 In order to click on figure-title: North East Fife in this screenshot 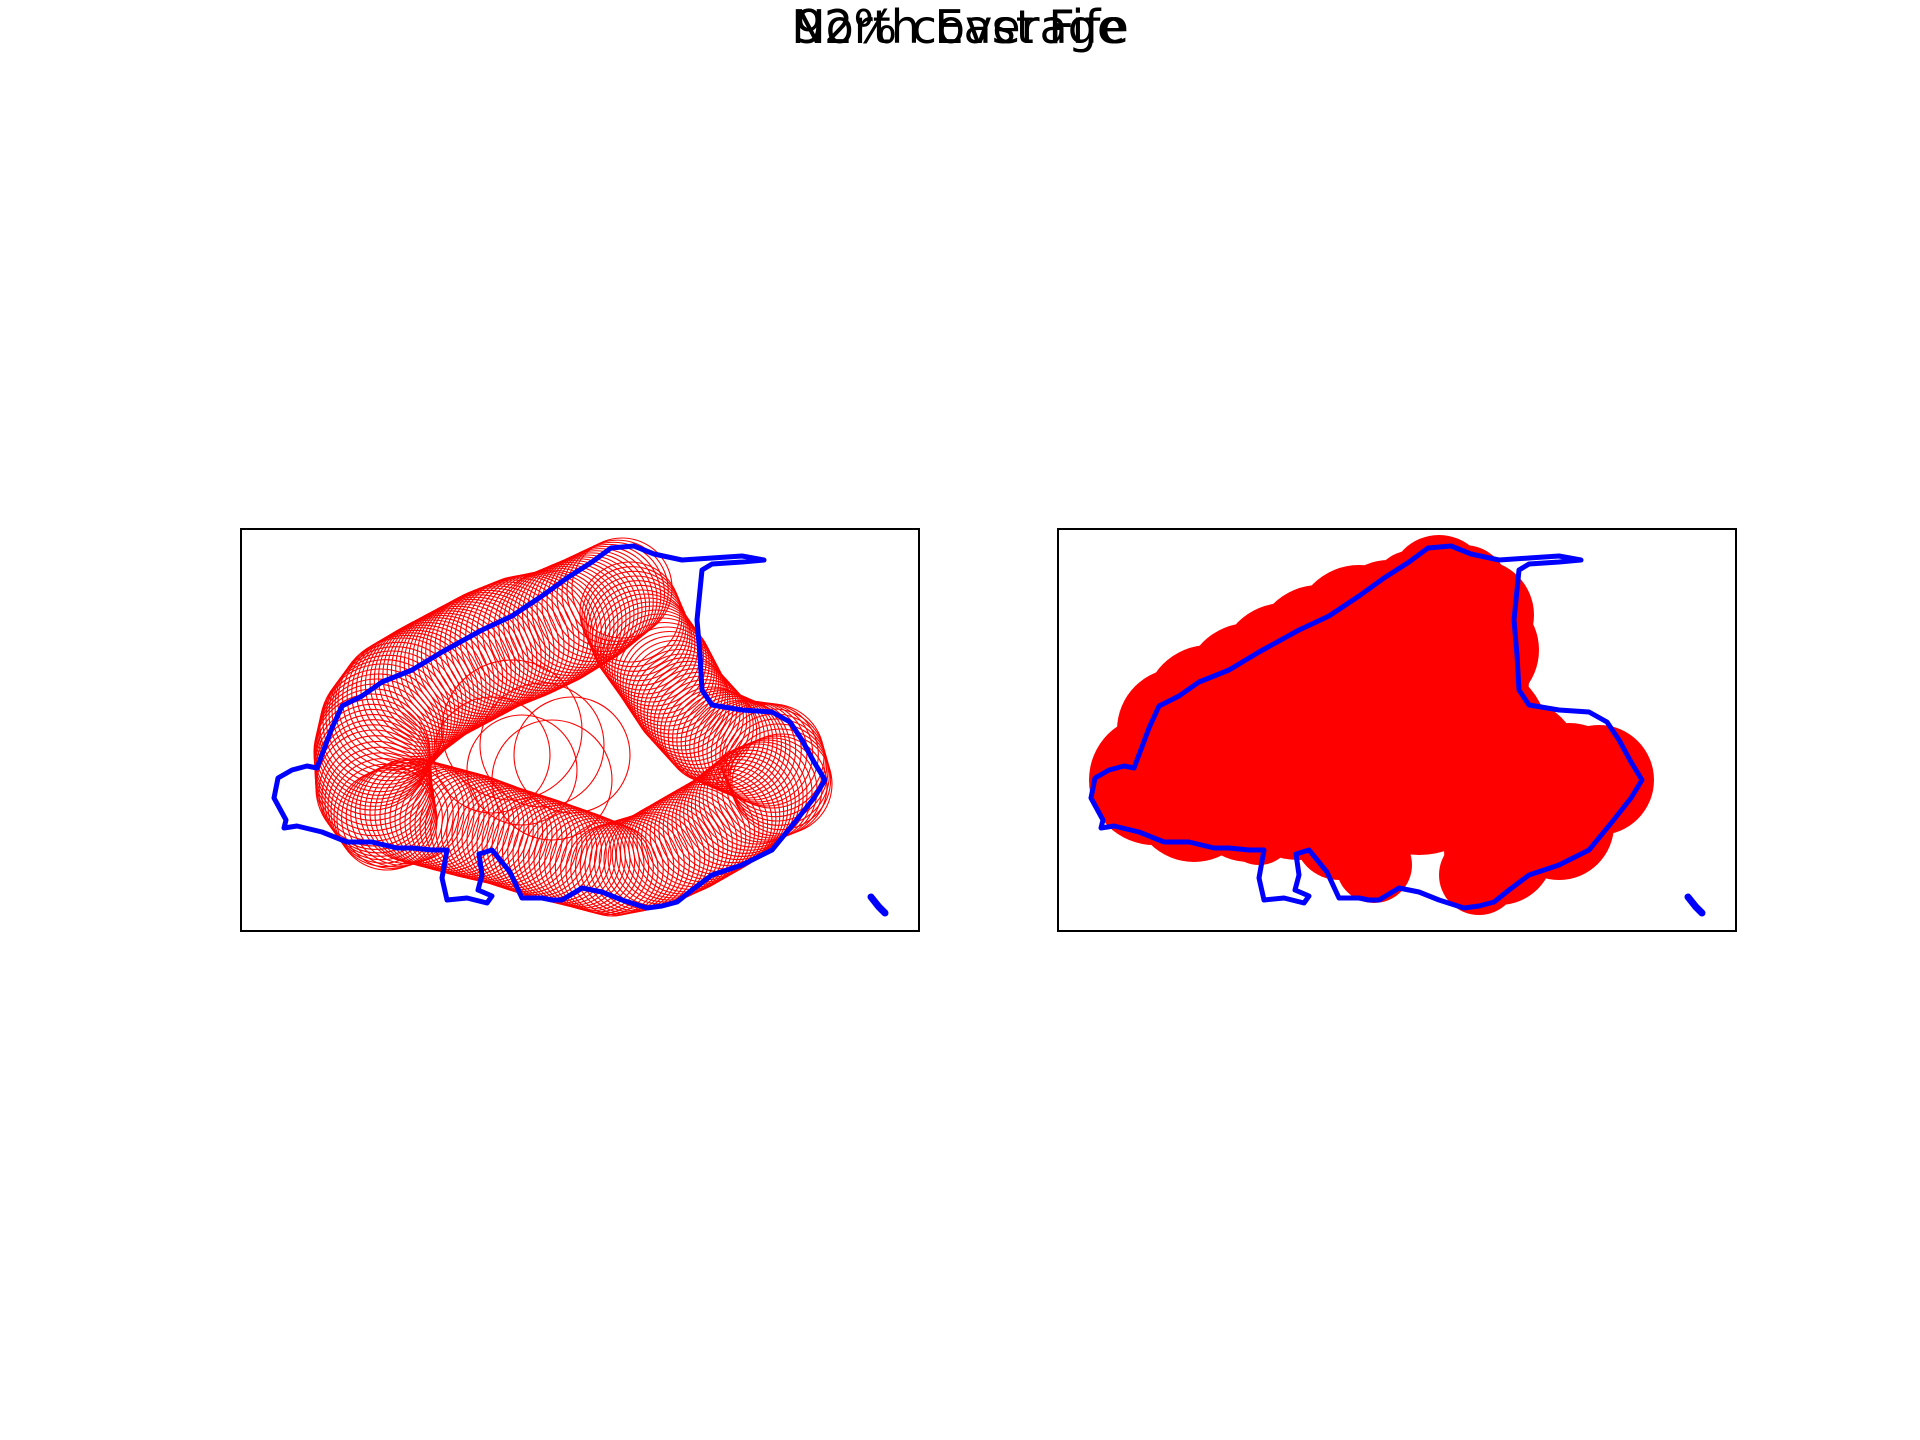, I will do `click(960, 27)`.